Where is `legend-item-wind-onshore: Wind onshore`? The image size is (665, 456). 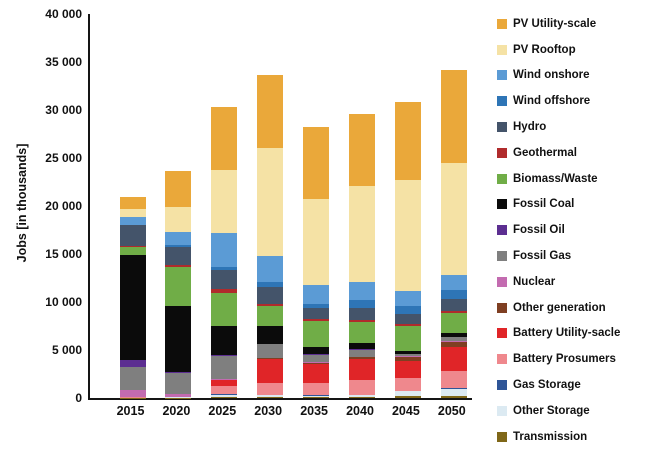 legend-item-wind-onshore: Wind onshore is located at coordinates (558, 76).